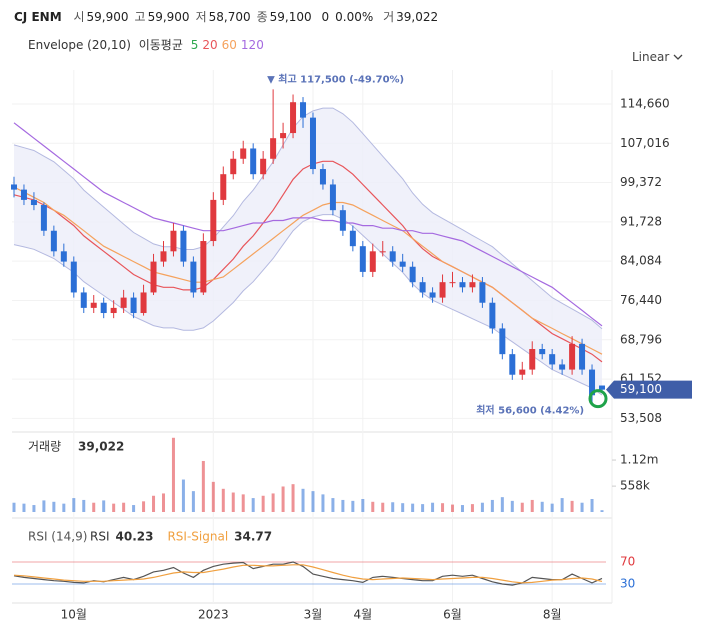 This screenshot has width=701, height=639. Describe the element at coordinates (160, 45) in the screenshot. I see `ma-legend-label: 이동평균` at that location.